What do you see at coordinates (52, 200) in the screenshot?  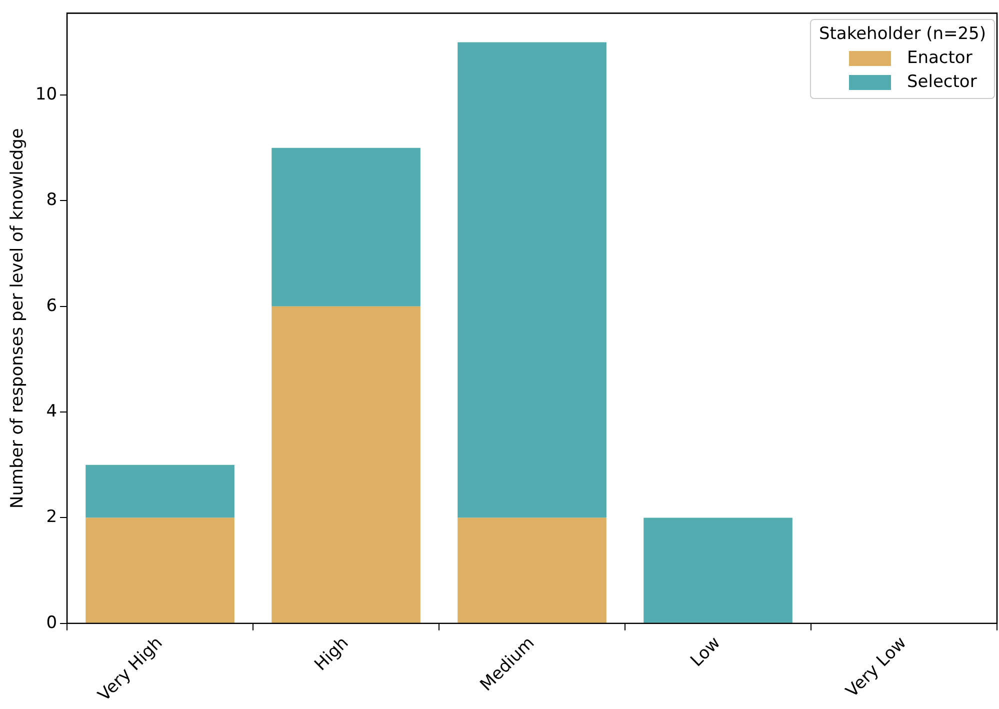 I see `y-tick-label: 8` at bounding box center [52, 200].